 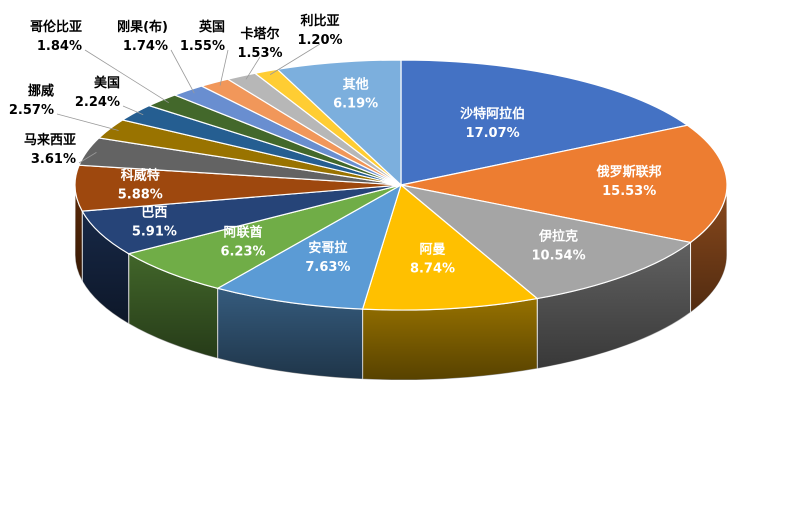 What do you see at coordinates (290, 334) in the screenshot?
I see `slice-5-side-shade` at bounding box center [290, 334].